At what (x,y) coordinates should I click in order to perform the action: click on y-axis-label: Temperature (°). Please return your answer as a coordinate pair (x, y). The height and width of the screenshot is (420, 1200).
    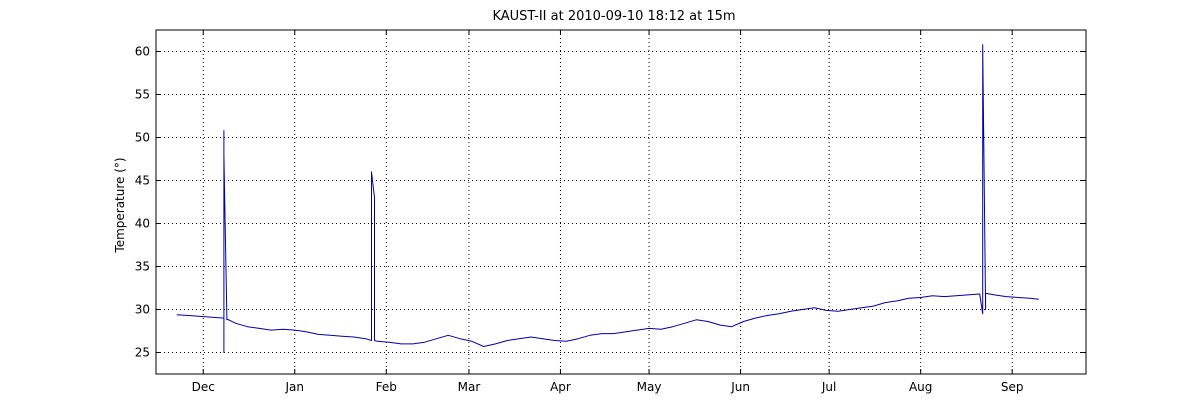
    Looking at the image, I should click on (120, 205).